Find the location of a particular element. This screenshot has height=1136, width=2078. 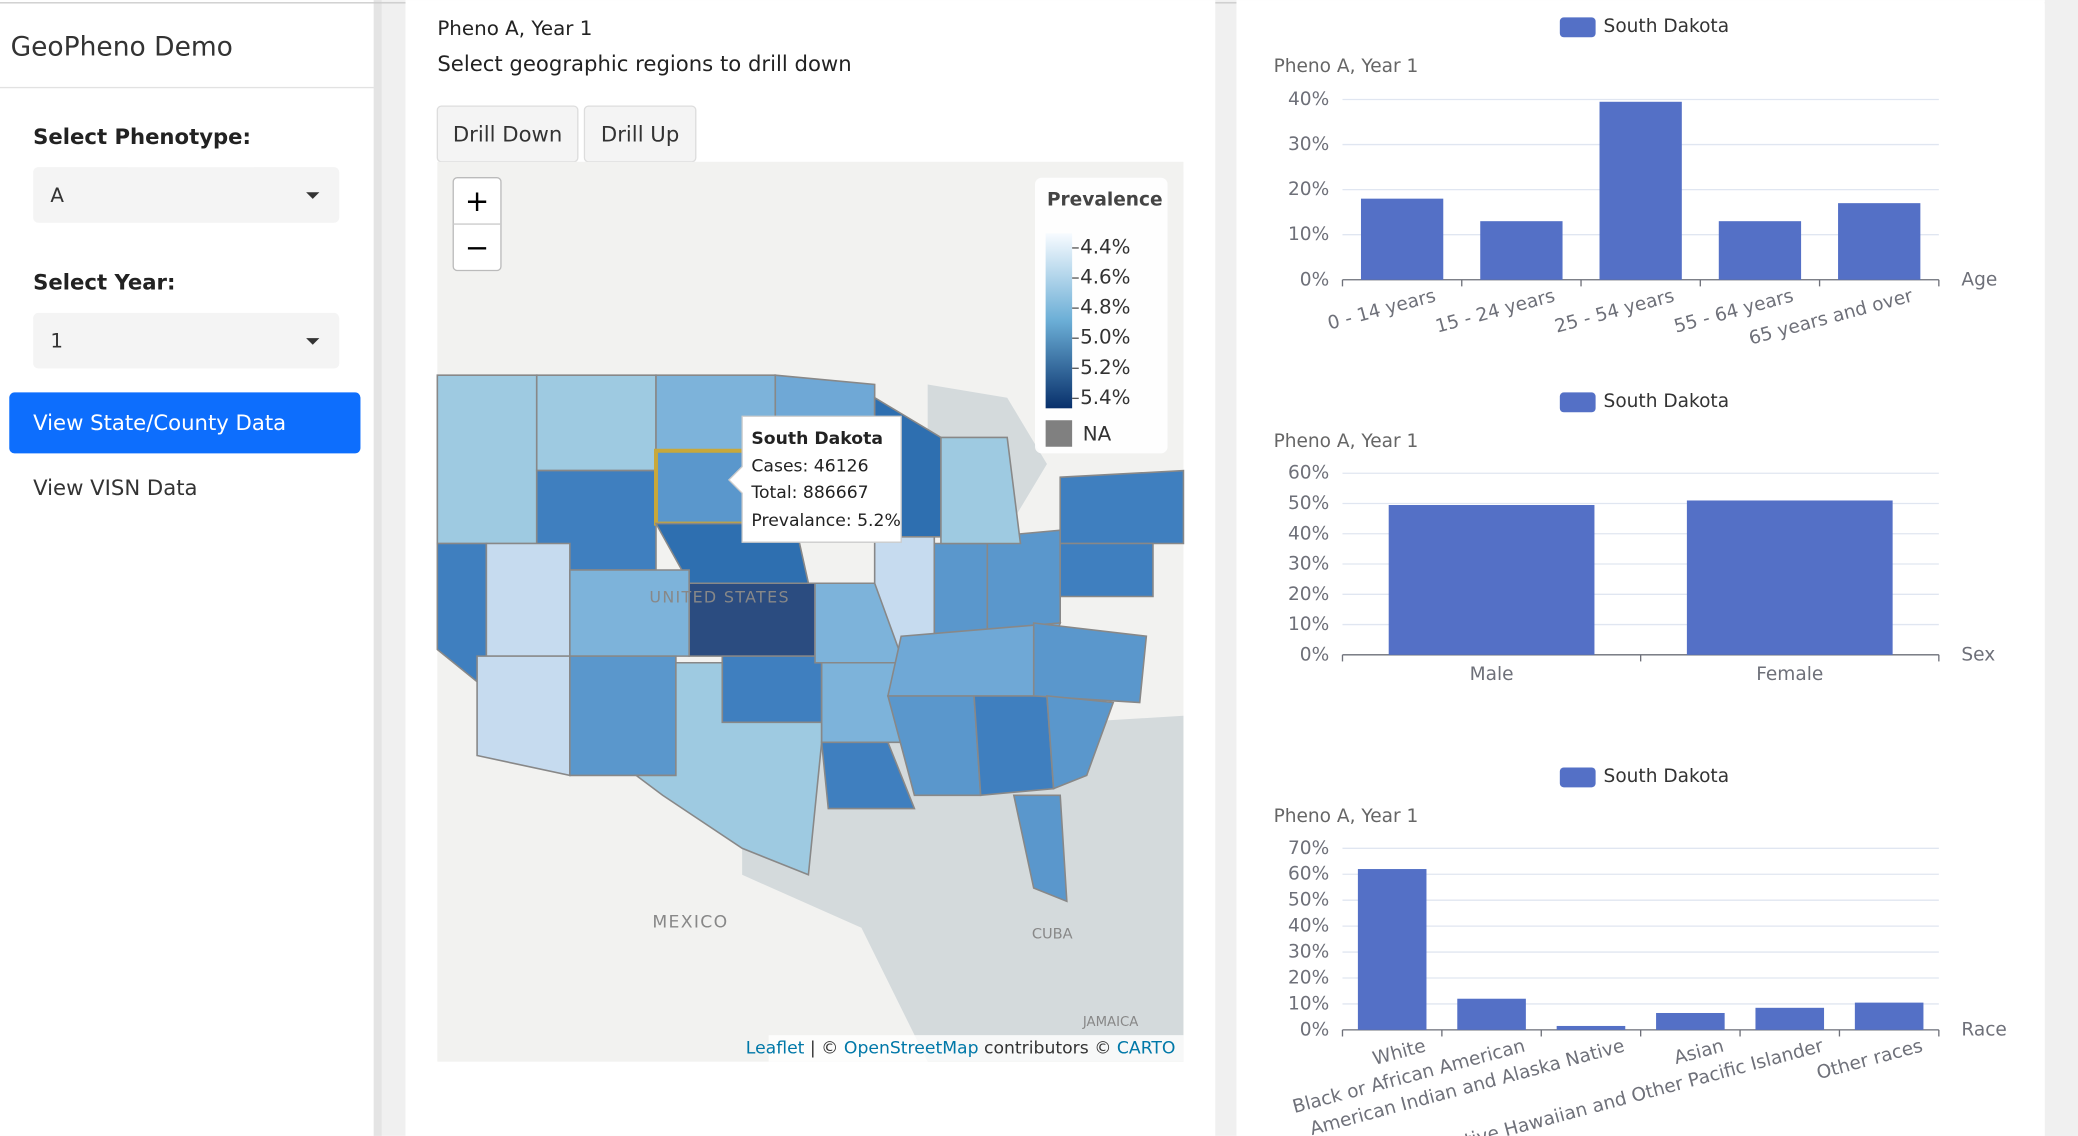

tooltip is located at coordinates (814, 479).